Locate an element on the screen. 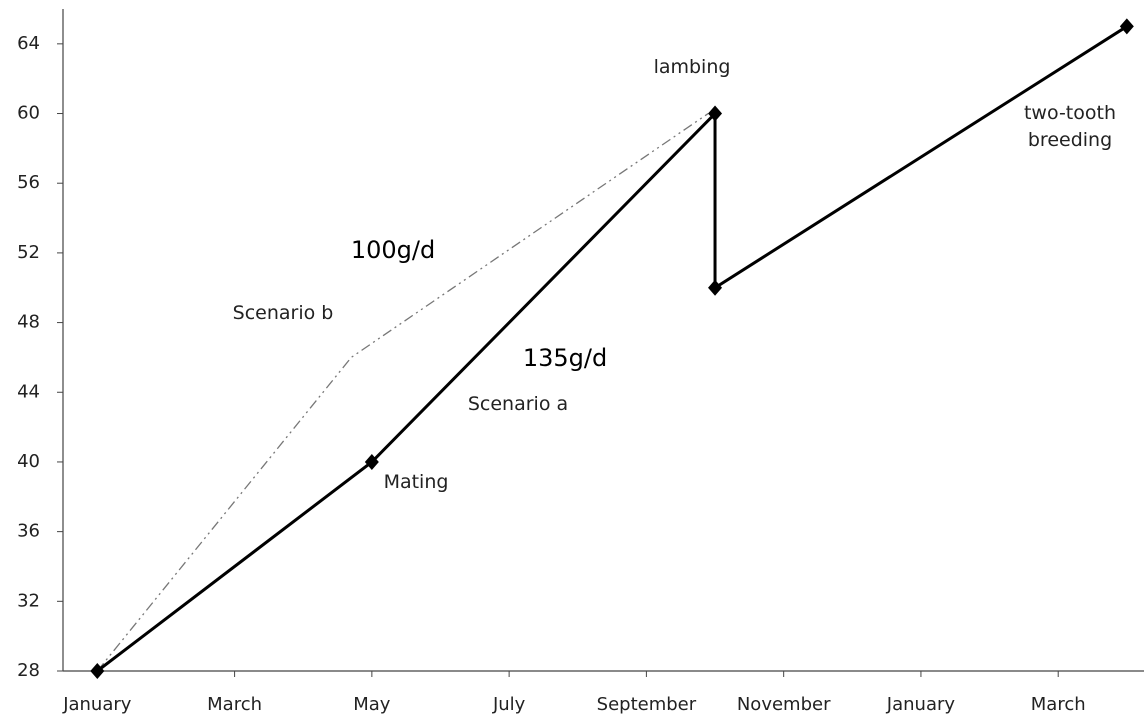  x-tick-label: September is located at coordinates (647, 704).